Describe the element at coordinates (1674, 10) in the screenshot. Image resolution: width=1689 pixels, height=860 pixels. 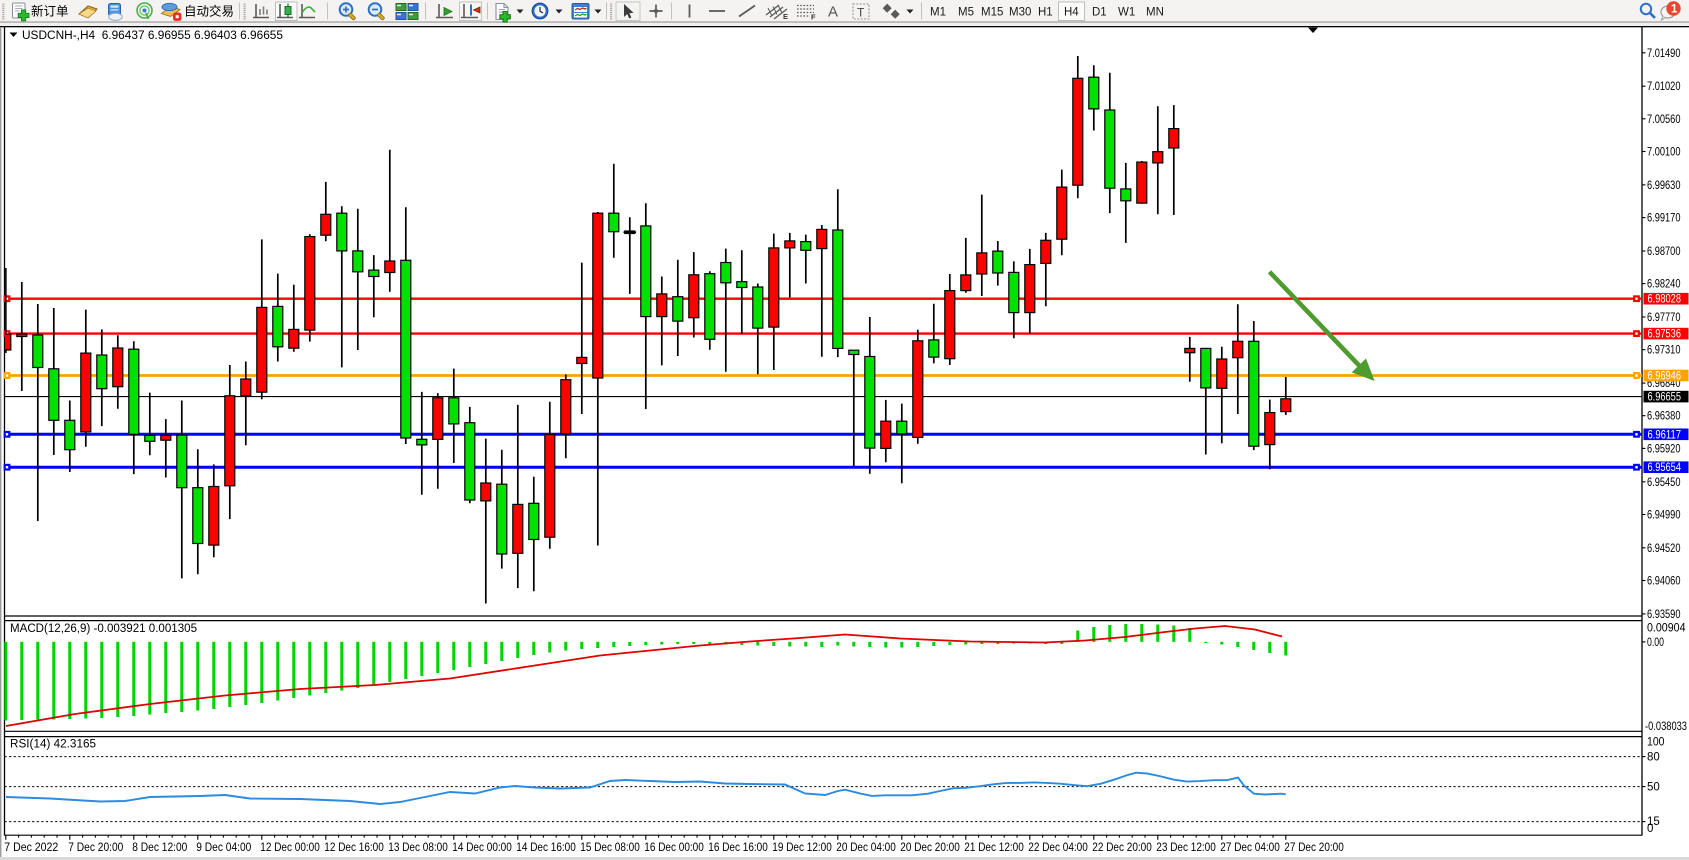
I see `svg-text: 1` at that location.